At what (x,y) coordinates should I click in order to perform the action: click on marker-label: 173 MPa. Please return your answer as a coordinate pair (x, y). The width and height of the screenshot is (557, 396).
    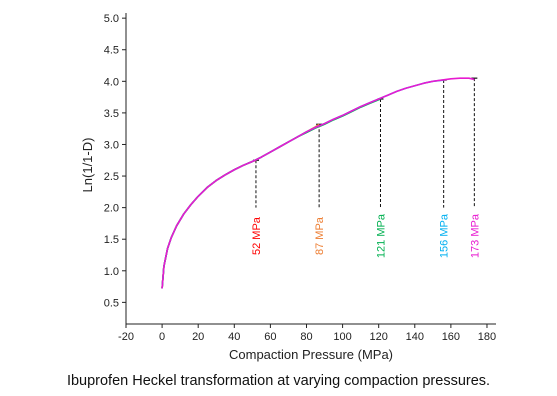
    Looking at the image, I should click on (475, 235).